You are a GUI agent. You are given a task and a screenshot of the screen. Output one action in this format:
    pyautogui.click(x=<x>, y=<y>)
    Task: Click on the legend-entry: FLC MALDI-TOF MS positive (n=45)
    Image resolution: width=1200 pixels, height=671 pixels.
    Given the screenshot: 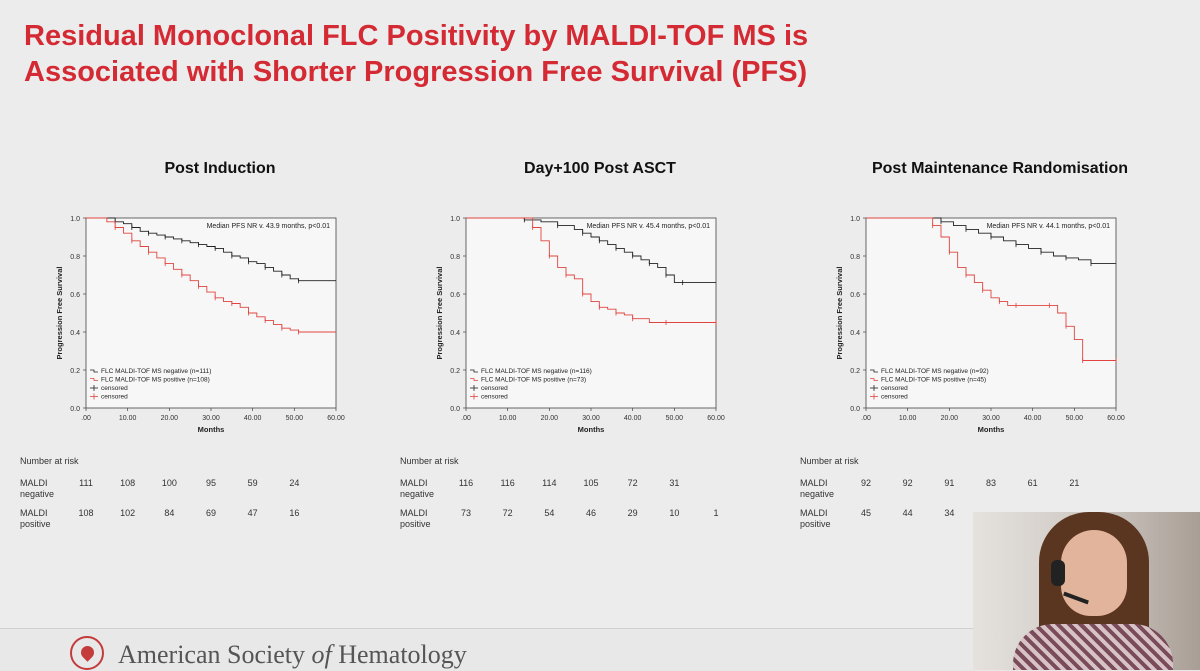 What is the action you would take?
    pyautogui.click(x=933, y=380)
    